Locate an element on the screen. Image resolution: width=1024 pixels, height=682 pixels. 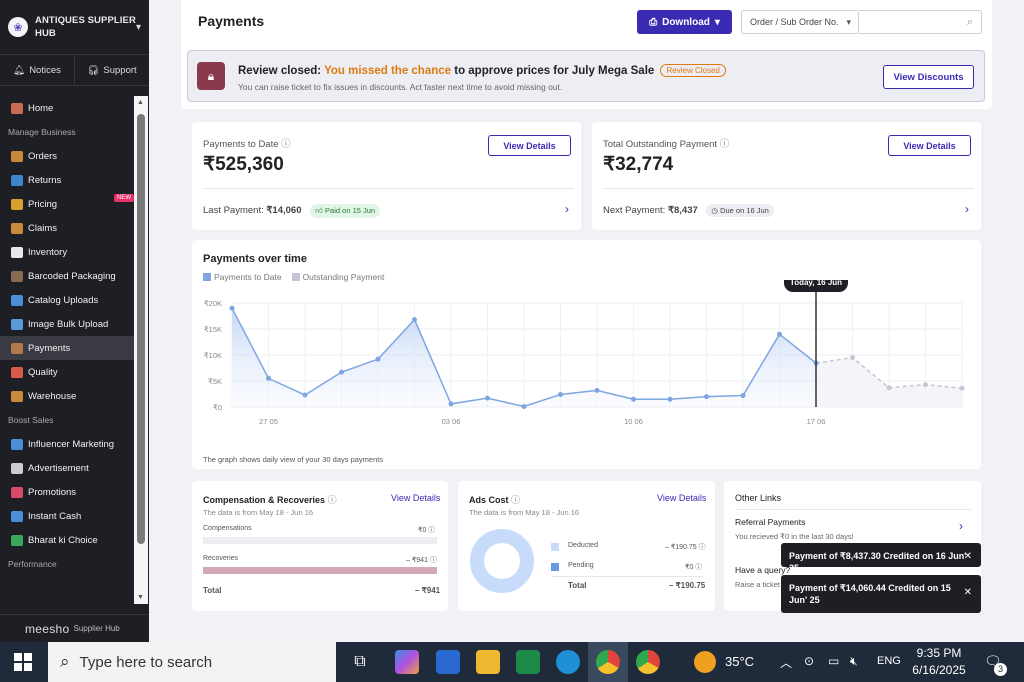
scrollbar-thumb is located at coordinates (141, 329).